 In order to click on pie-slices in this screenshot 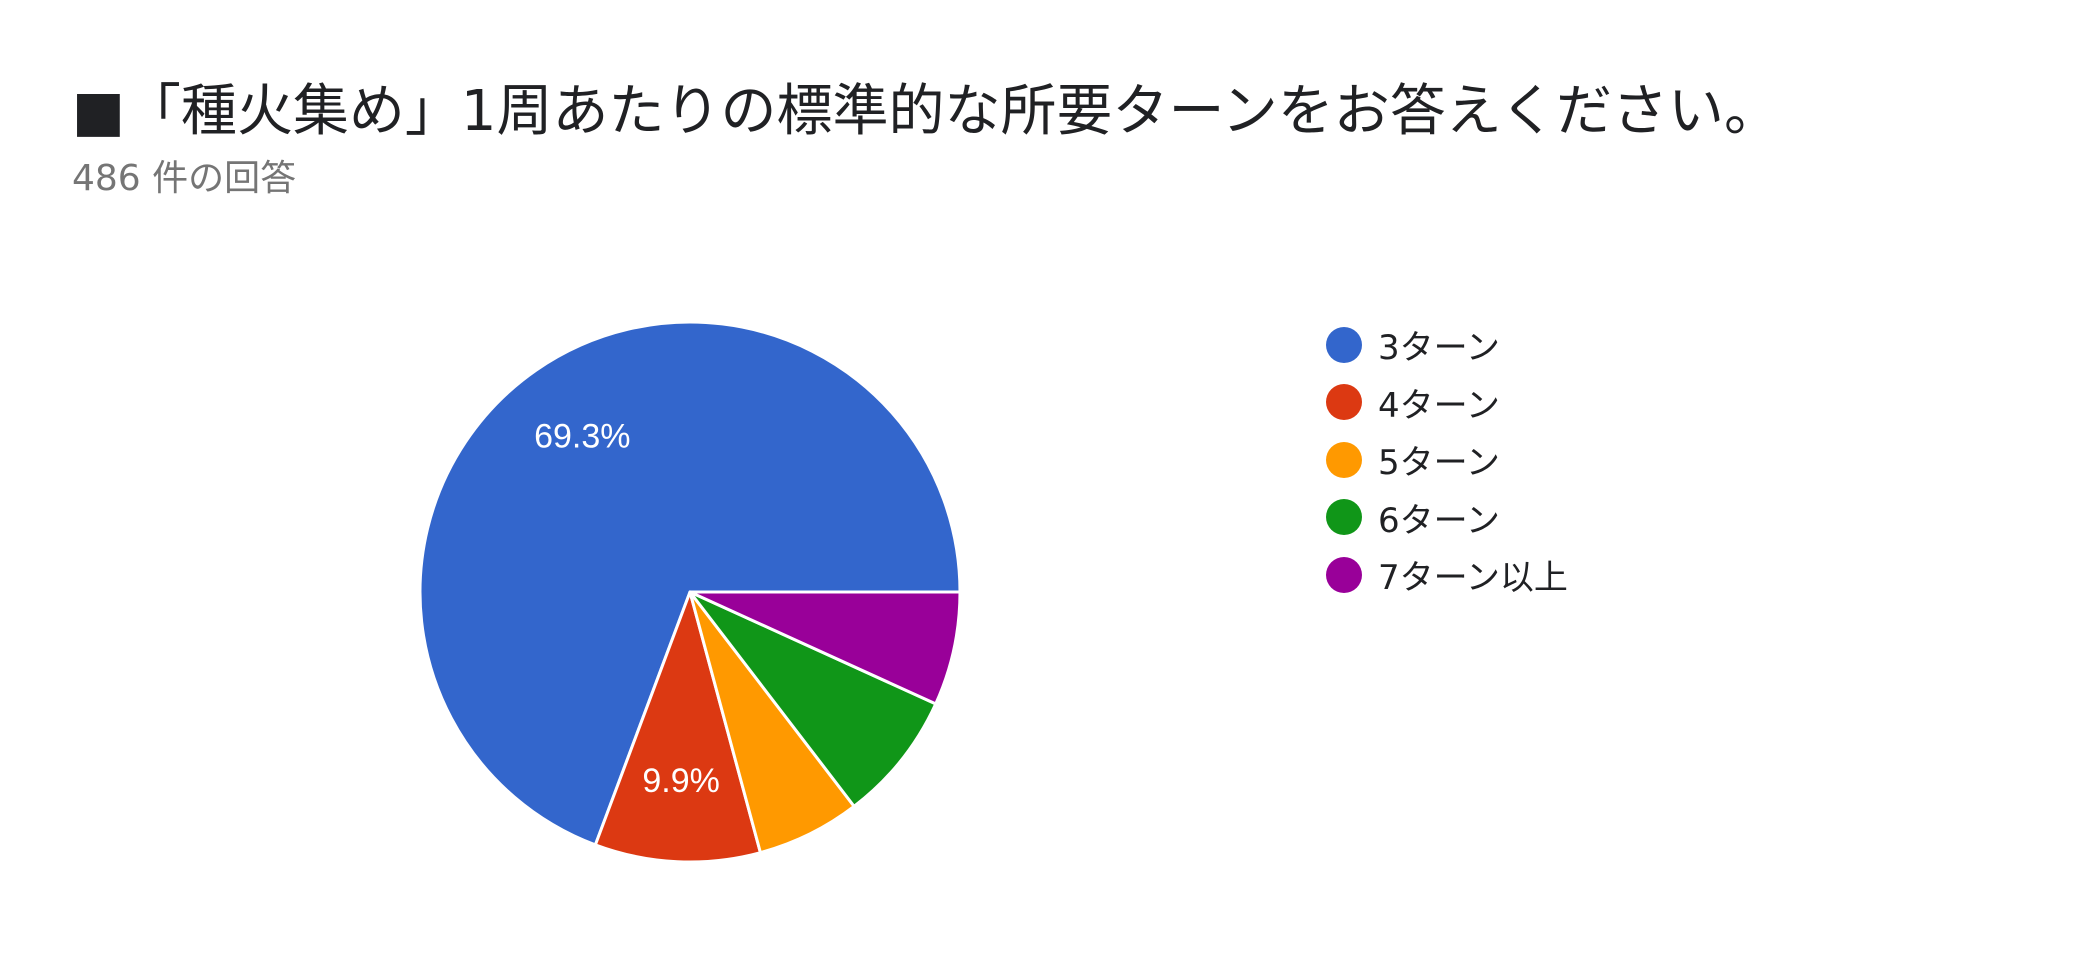, I will do `click(690, 592)`.